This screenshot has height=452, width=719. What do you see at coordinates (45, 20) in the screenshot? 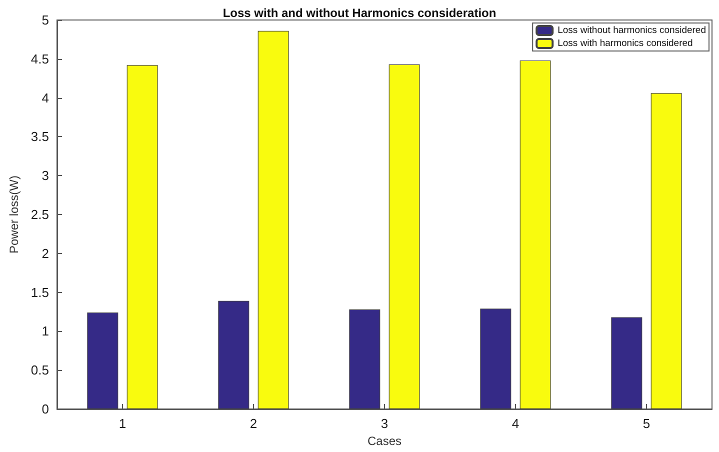
I see `y-tick-label: 5` at bounding box center [45, 20].